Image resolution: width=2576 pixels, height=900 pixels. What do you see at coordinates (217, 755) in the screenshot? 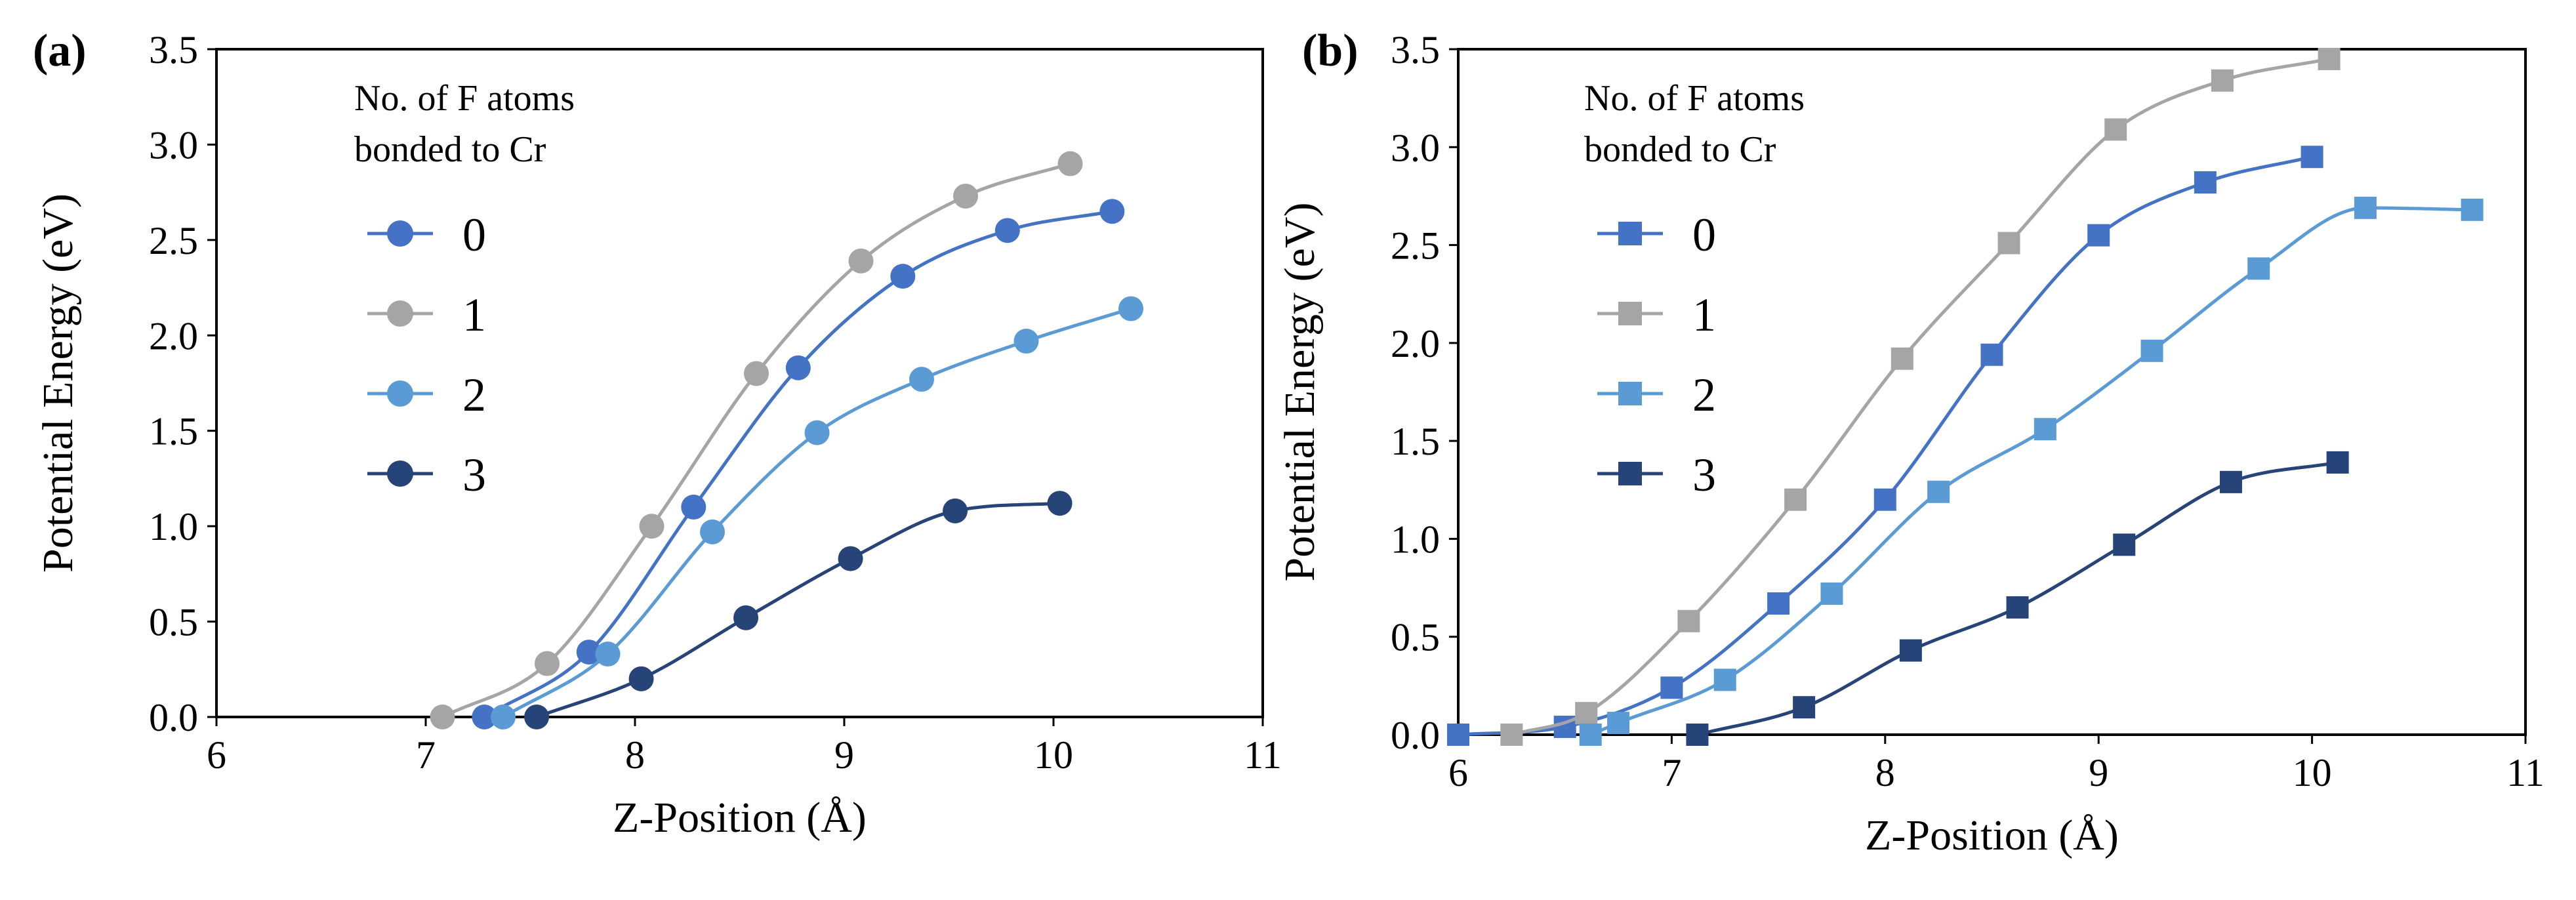
I see `x-tick-label: 6` at bounding box center [217, 755].